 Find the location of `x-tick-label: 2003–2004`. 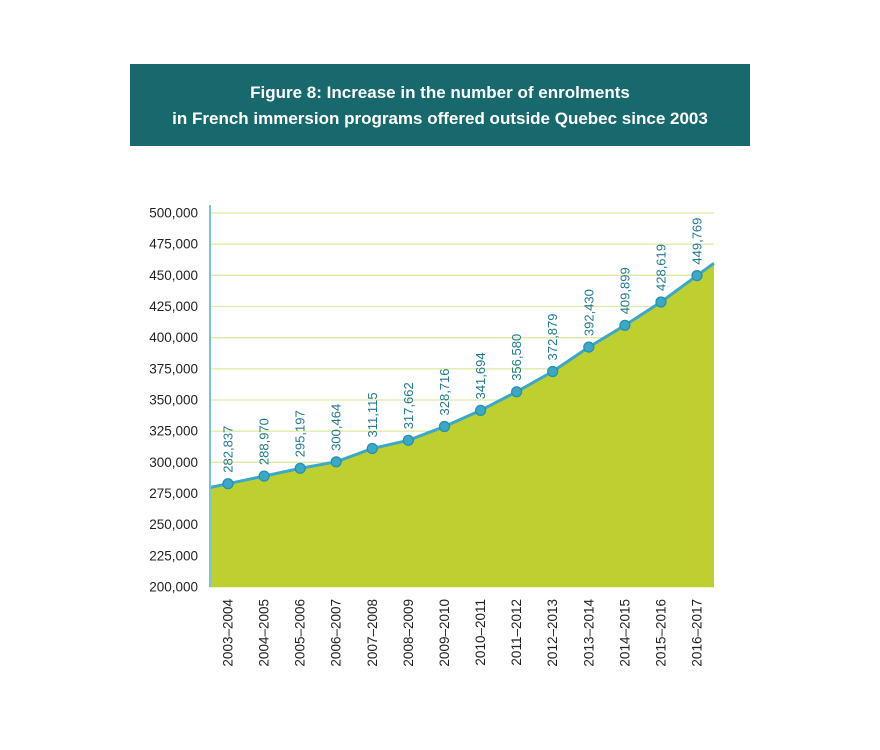

x-tick-label: 2003–2004 is located at coordinates (228, 633).